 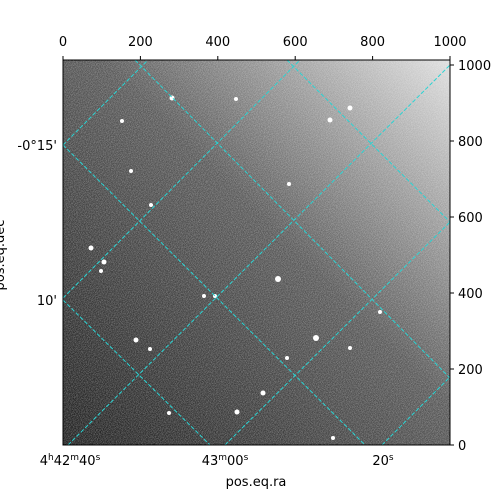 What do you see at coordinates (470, 294) in the screenshot?
I see `right-tick-label: 400` at bounding box center [470, 294].